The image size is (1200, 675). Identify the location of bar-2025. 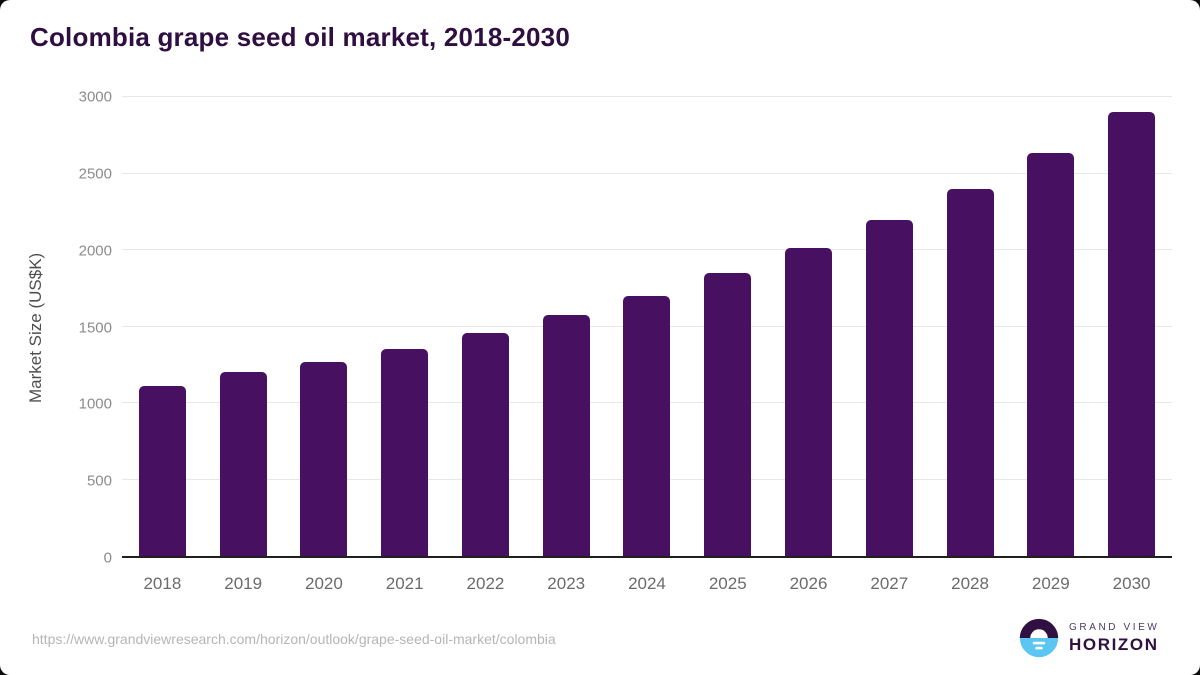
(728, 414).